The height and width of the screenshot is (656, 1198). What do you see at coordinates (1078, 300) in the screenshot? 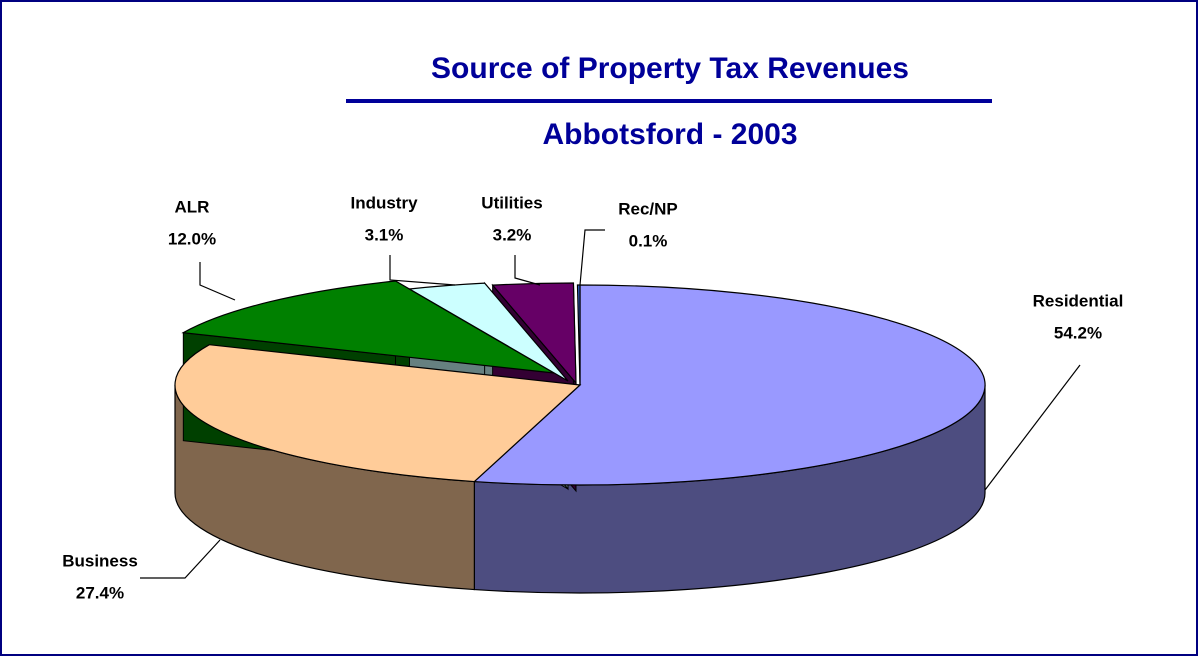
I see `slice-label: Residential` at bounding box center [1078, 300].